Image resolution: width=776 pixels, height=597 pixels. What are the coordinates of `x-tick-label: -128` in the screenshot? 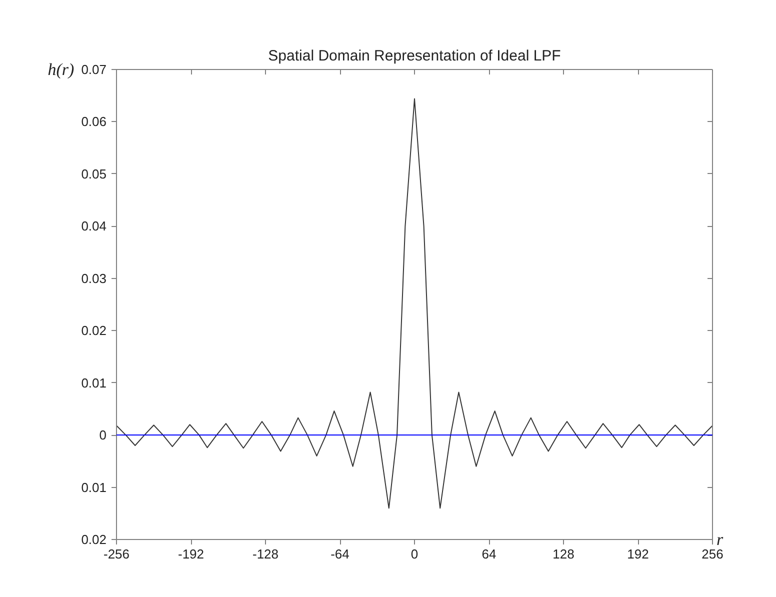 It's located at (265, 554).